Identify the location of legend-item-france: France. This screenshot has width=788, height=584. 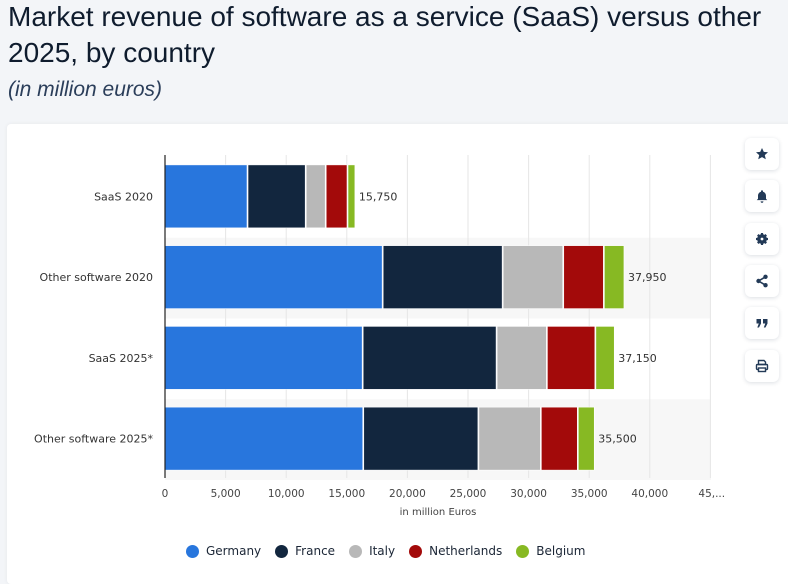
(305, 551).